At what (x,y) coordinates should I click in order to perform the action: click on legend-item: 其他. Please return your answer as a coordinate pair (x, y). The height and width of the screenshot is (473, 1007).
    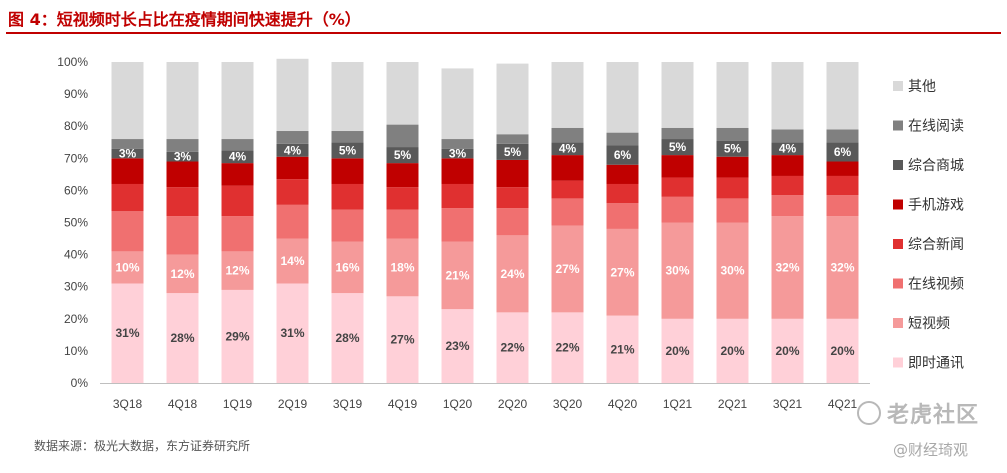
    Looking at the image, I should click on (914, 87).